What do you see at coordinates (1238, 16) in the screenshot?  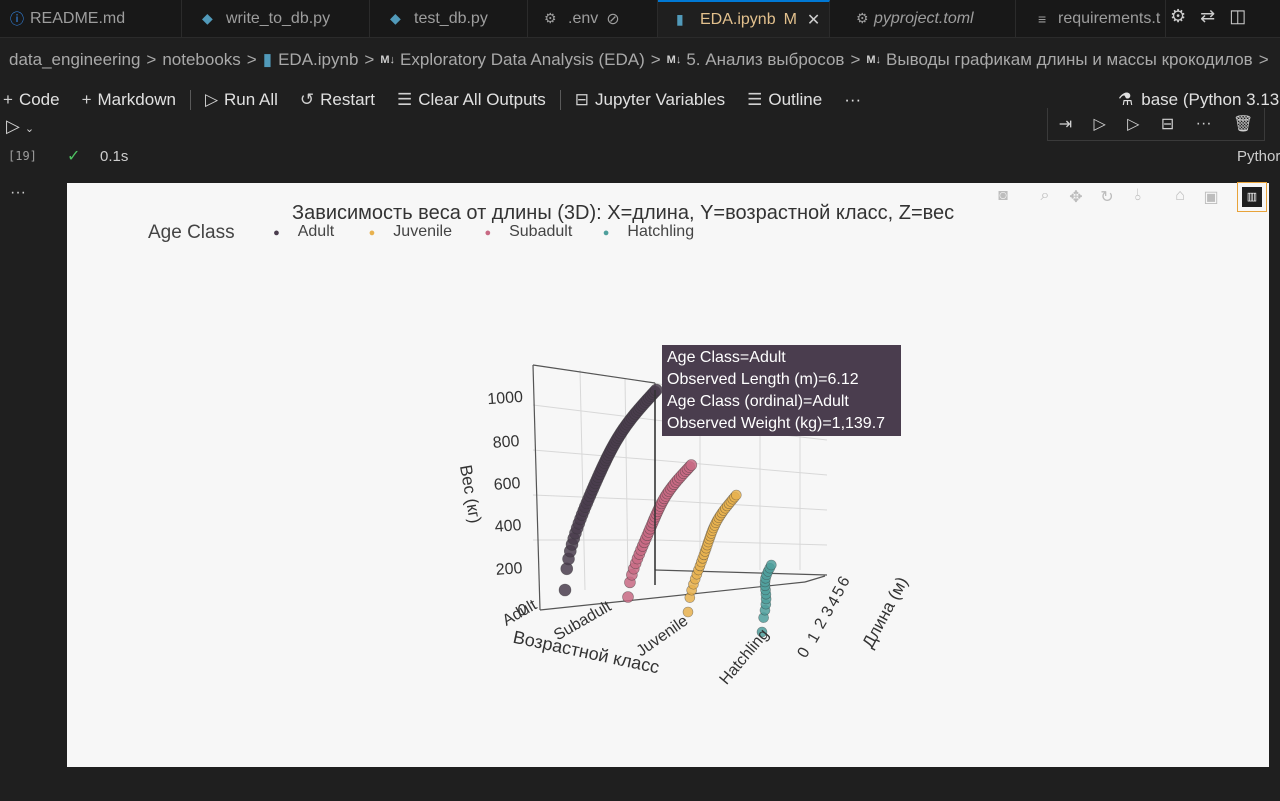 I see `split-editor-icon: ◫` at bounding box center [1238, 16].